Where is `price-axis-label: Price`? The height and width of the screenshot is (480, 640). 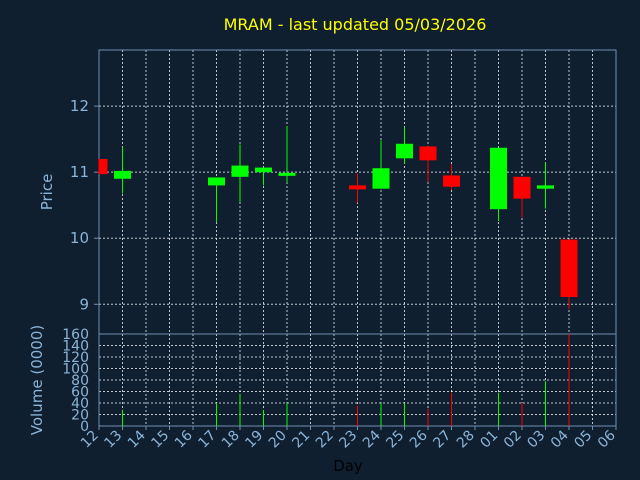
price-axis-label: Price is located at coordinates (47, 192).